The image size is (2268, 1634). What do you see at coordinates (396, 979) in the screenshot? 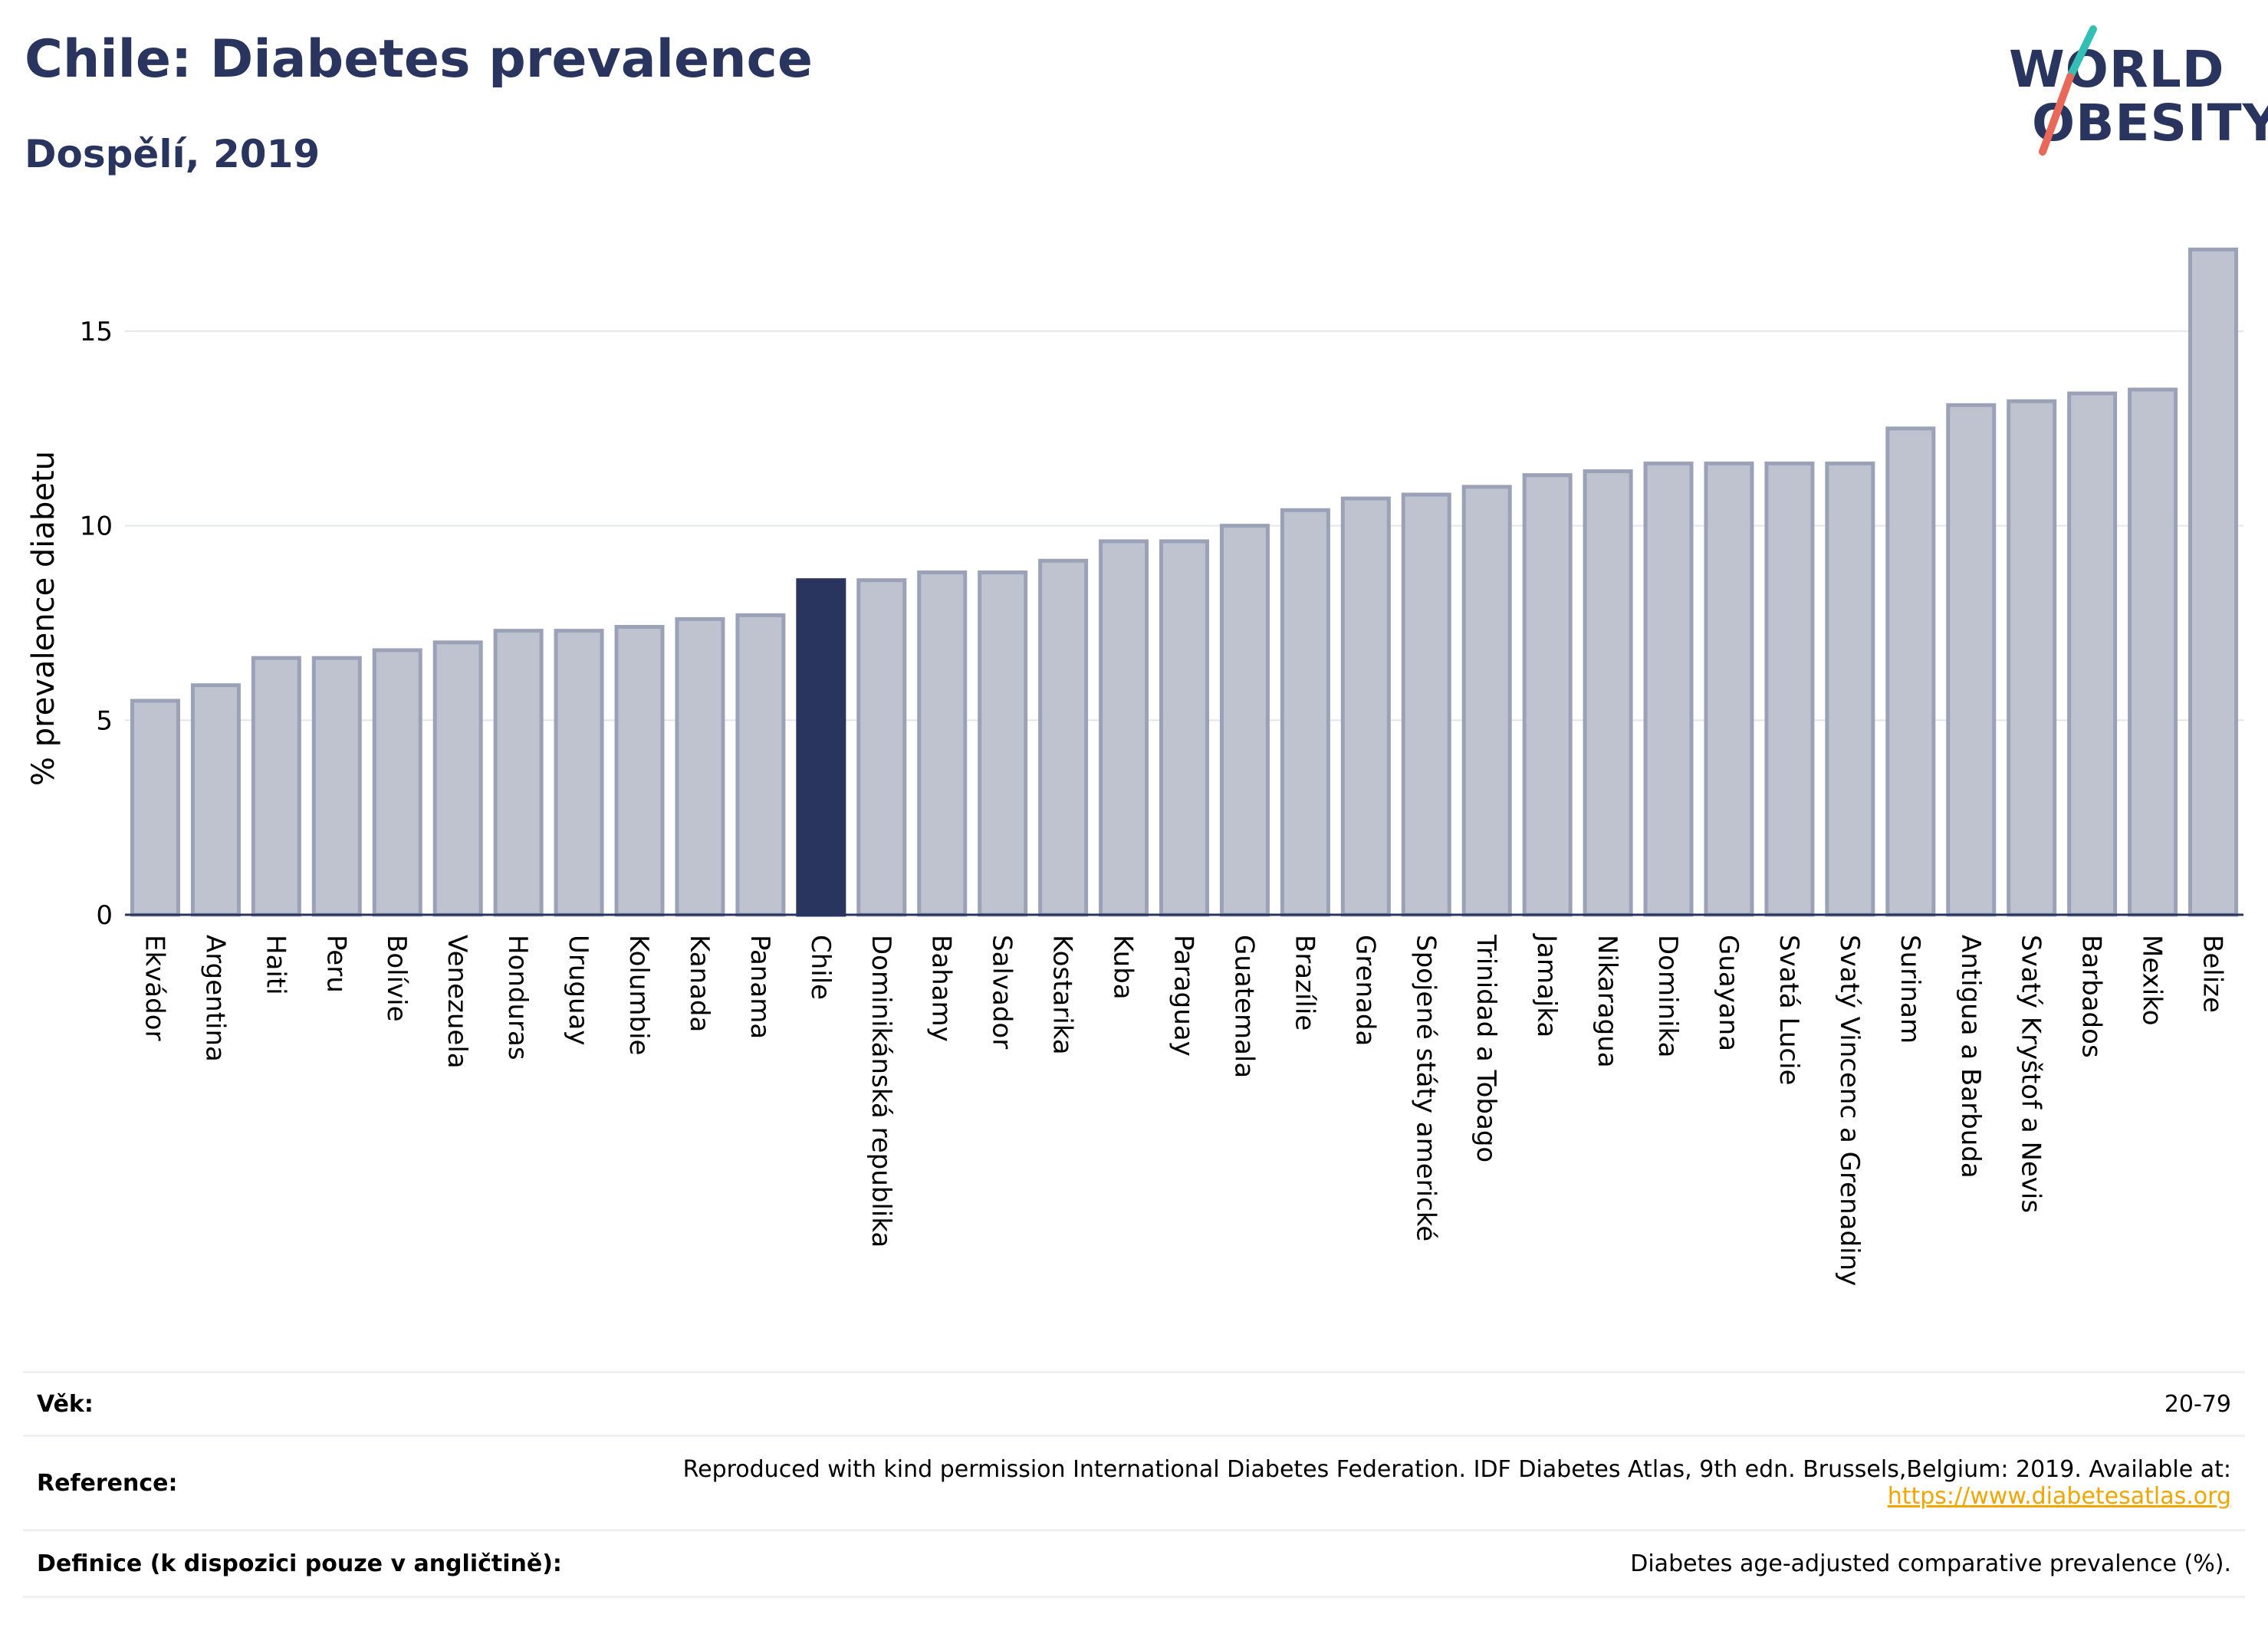
I see `x-tick-label: Bolívie` at bounding box center [396, 979].